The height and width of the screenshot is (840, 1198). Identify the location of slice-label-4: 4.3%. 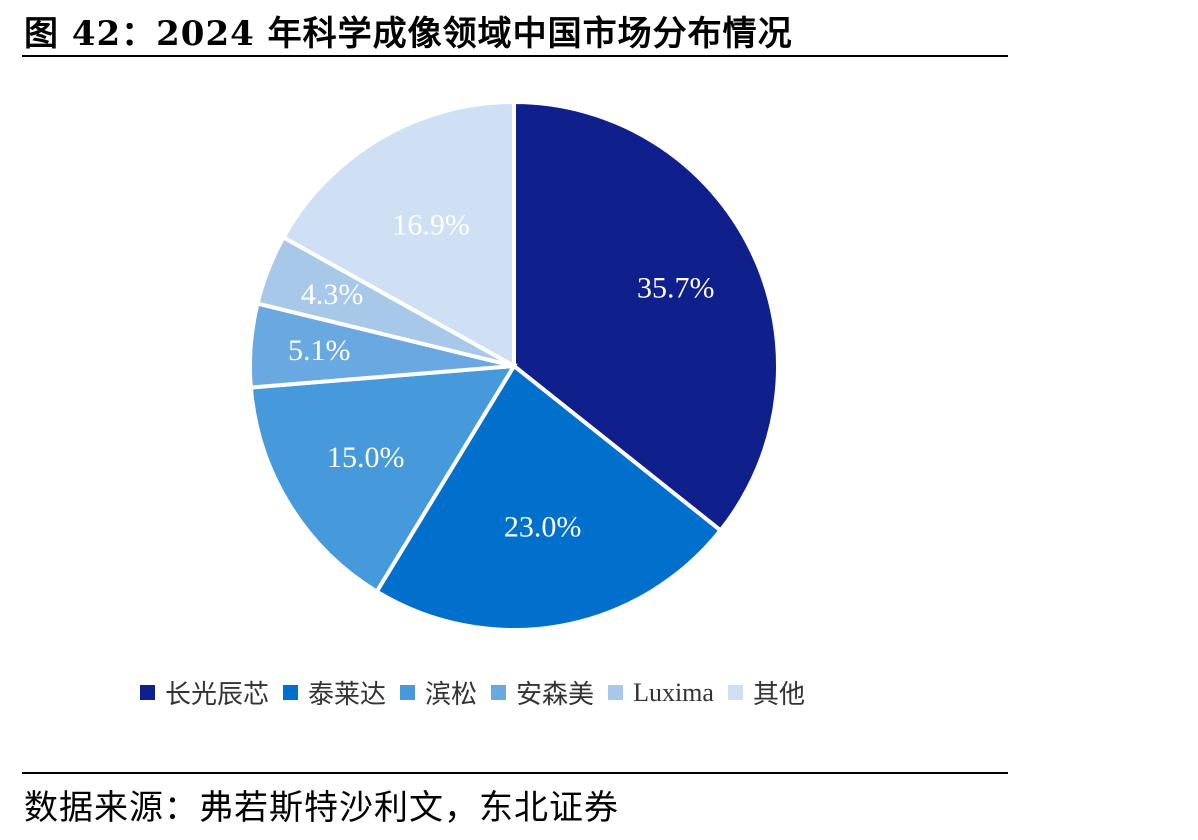
(332, 294).